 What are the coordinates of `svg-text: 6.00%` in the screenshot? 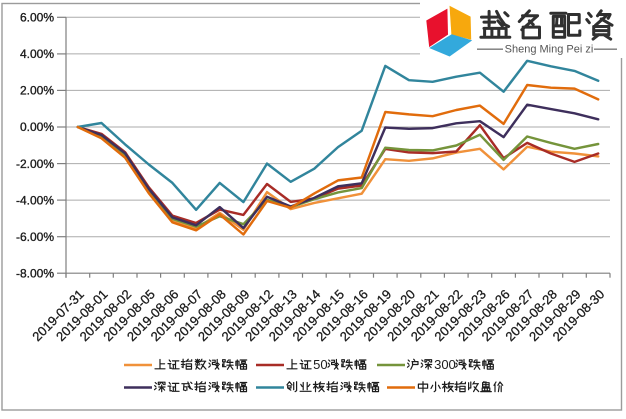 It's located at (37, 18).